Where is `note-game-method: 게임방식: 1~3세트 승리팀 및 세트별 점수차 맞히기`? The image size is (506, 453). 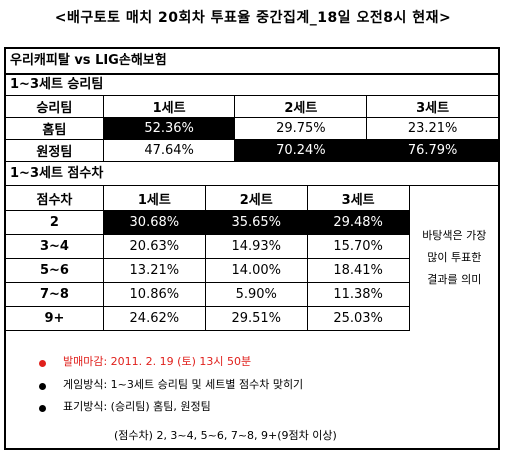 note-game-method: 게임방식: 1~3세트 승리팀 및 세트별 점수차 맞히기 is located at coordinates (183, 384).